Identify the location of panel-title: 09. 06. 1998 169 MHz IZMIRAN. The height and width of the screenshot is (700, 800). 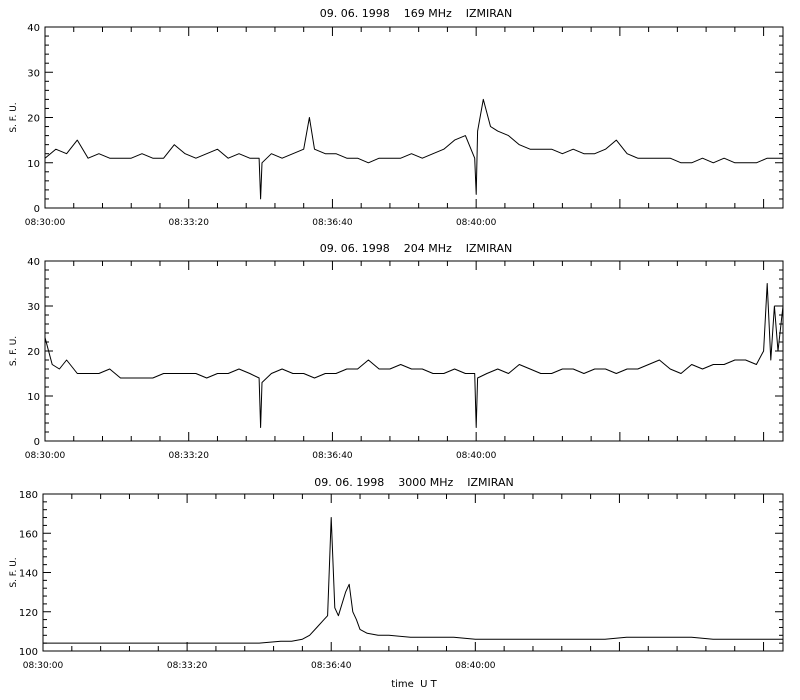
(416, 13).